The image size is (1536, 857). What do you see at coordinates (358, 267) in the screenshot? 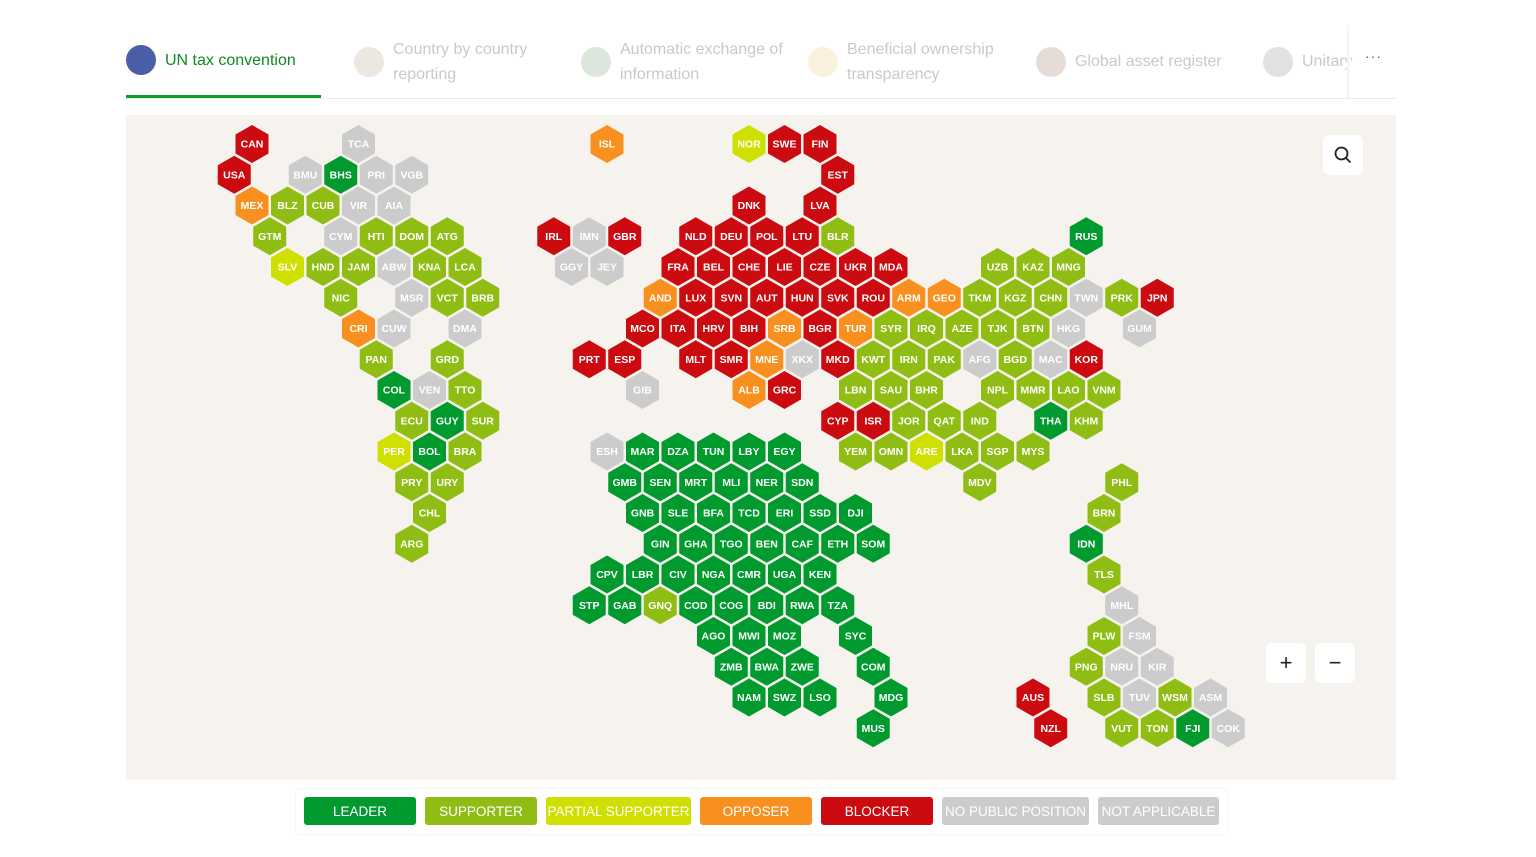
I see `country-hex-jam: JAM` at bounding box center [358, 267].